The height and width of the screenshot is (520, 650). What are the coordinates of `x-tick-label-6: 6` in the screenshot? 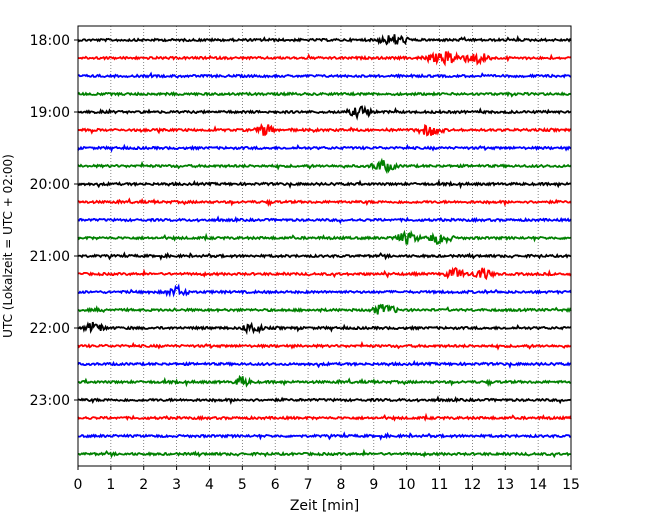 It's located at (275, 485).